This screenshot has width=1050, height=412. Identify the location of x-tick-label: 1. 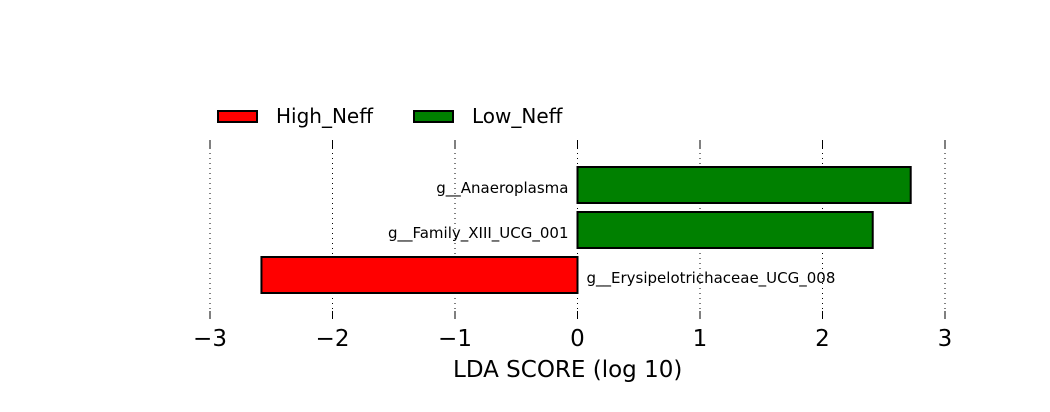
(700, 339).